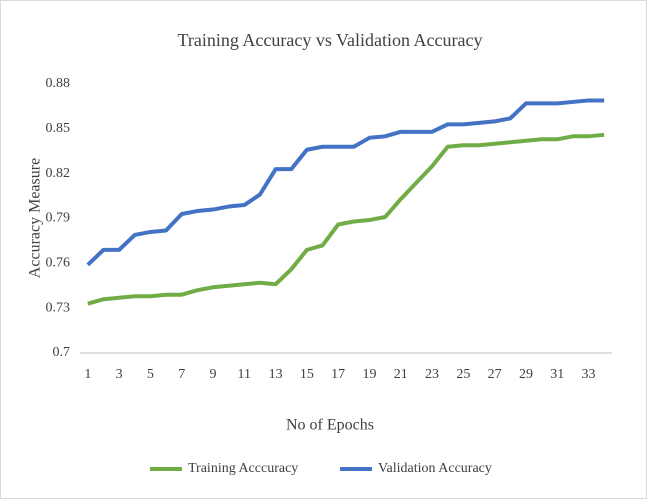 The width and height of the screenshot is (647, 499). I want to click on y-tick-label: 0.88, so click(58, 83).